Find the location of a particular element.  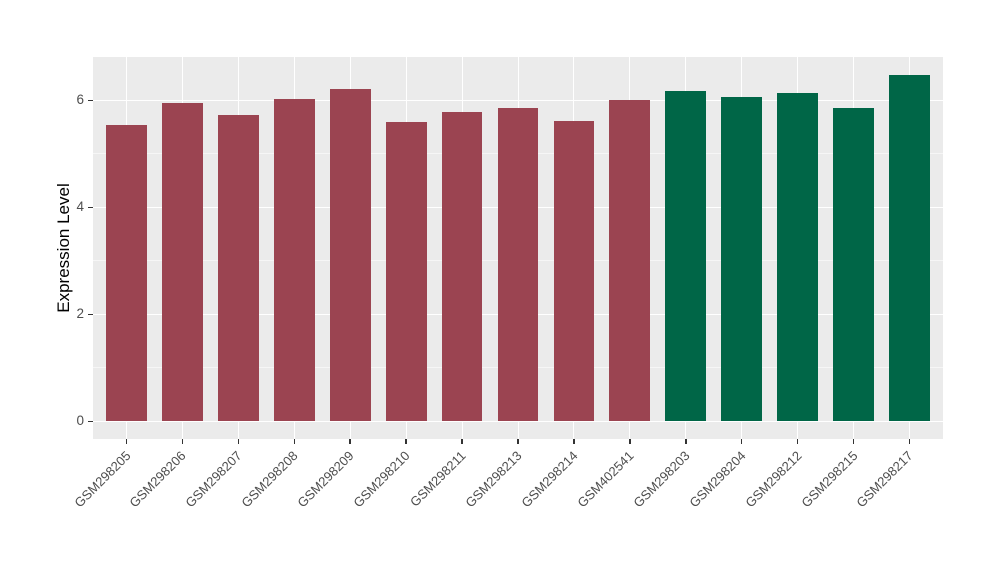

bar-GSM298204 is located at coordinates (742, 259).